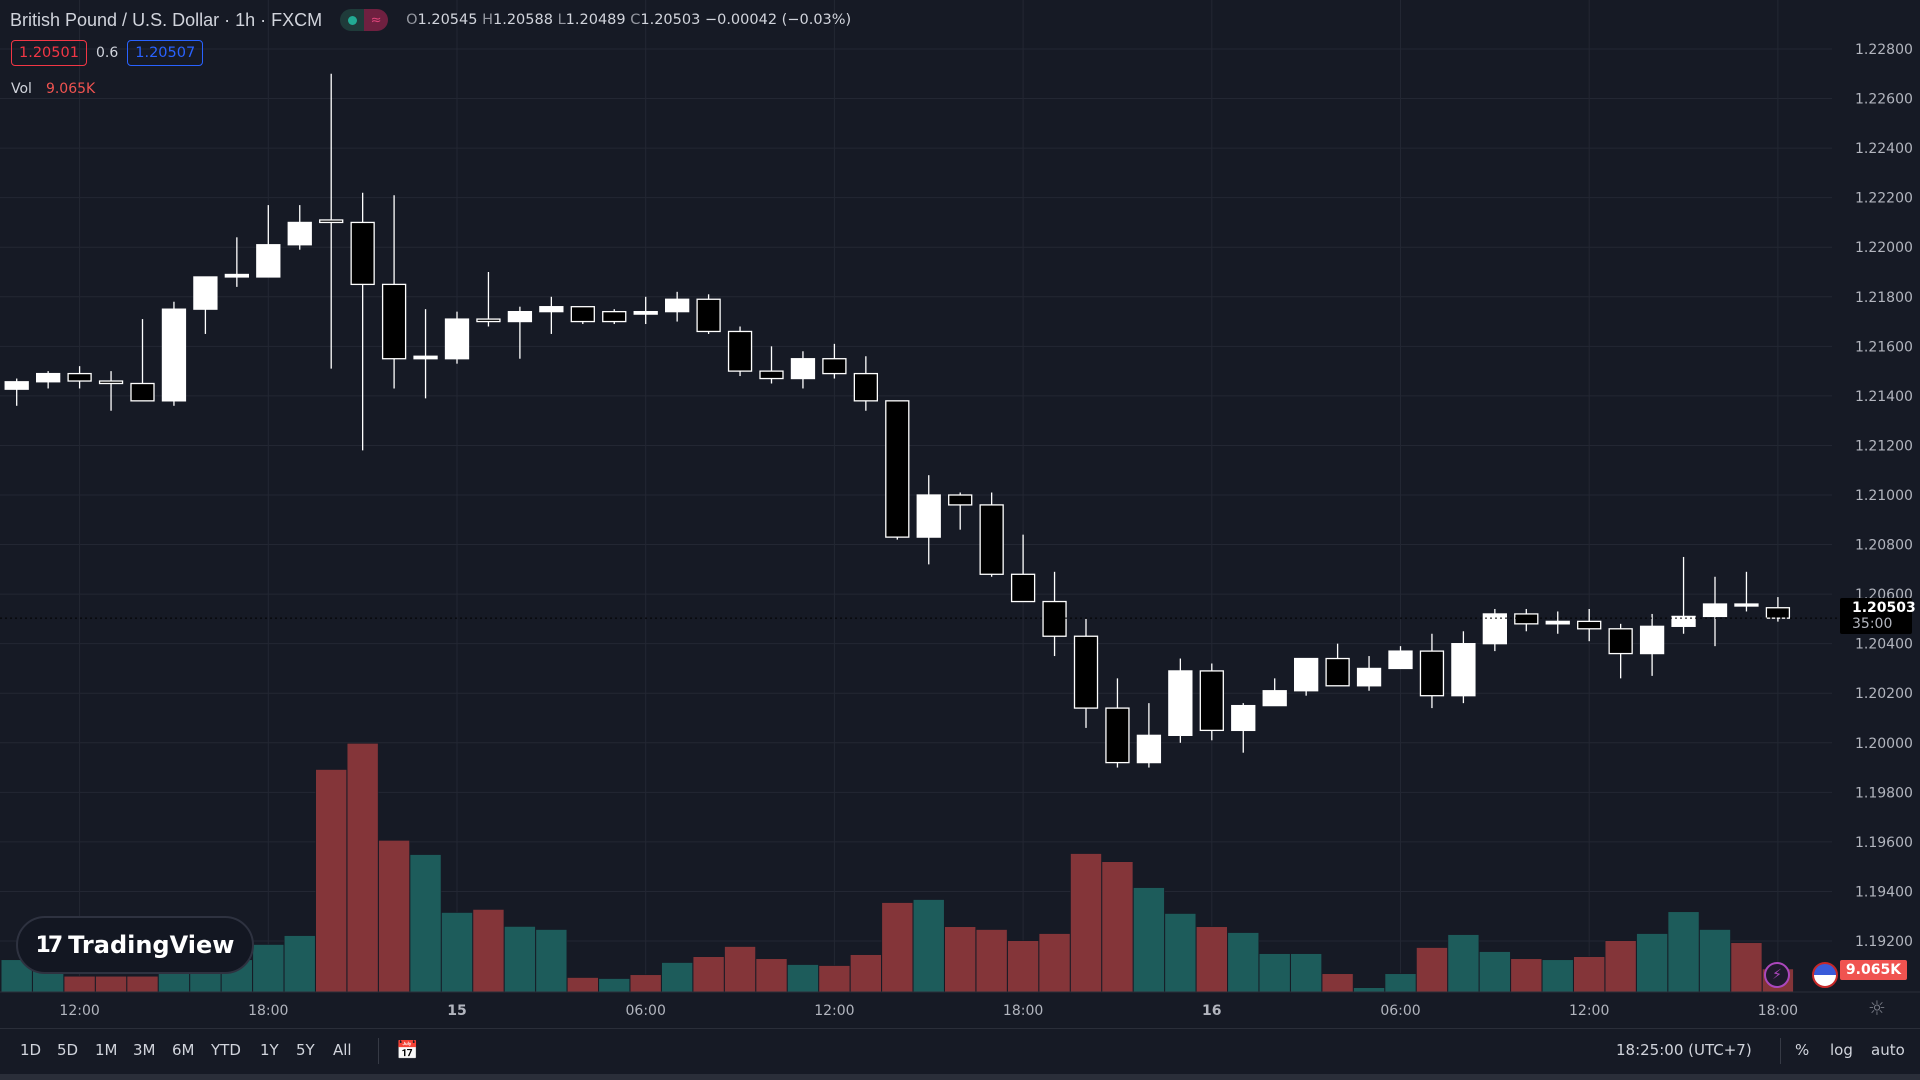 This screenshot has height=1080, width=1920. Describe the element at coordinates (1877, 1008) in the screenshot. I see `settings-gear-icon: ☼` at that location.